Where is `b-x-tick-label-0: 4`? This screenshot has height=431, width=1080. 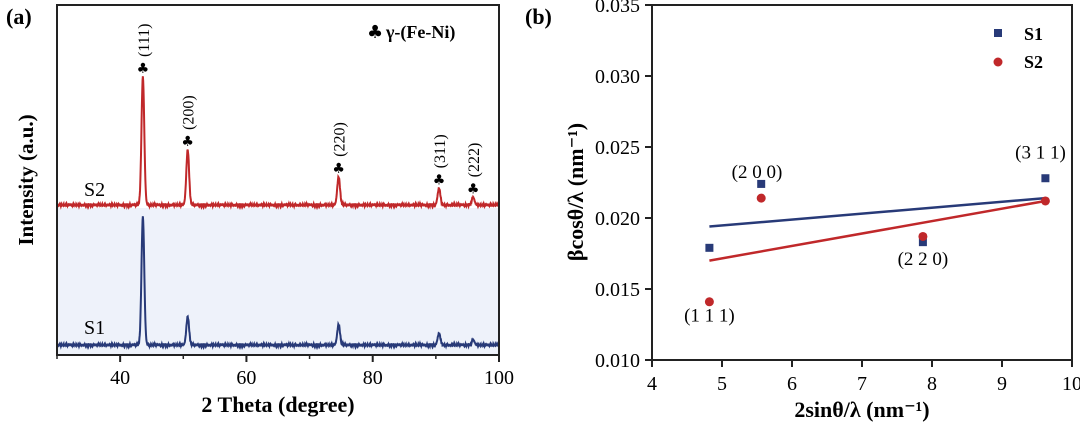 b-x-tick-label-0: 4 is located at coordinates (652, 384).